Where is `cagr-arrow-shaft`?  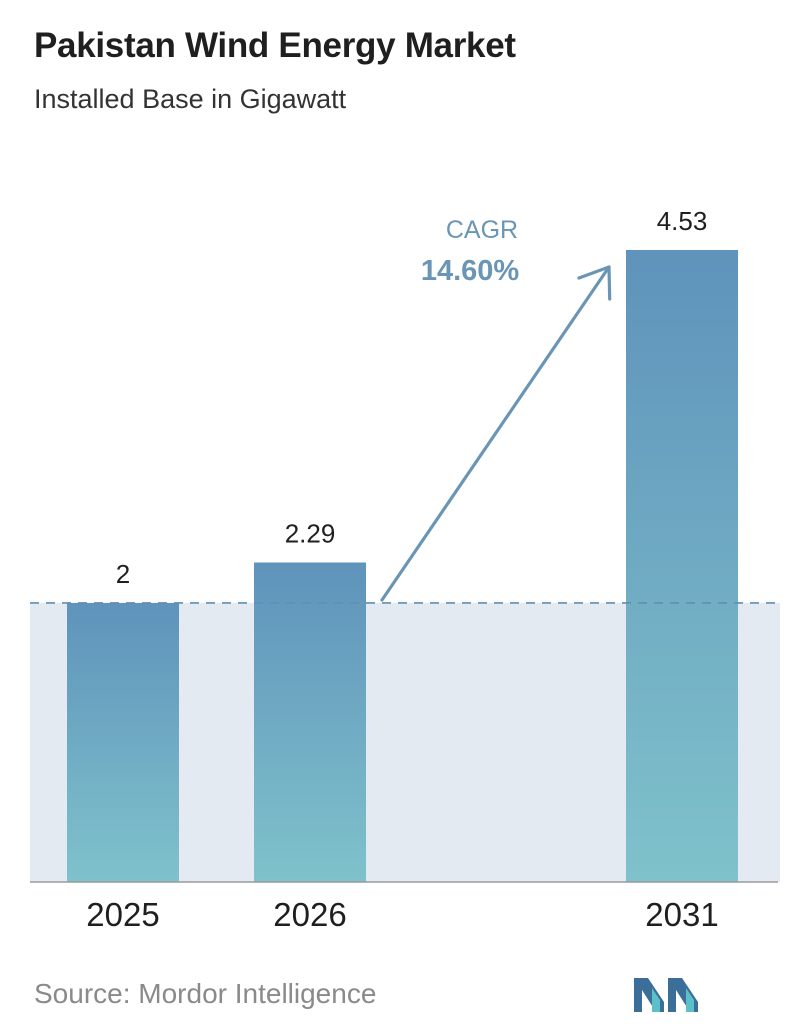 cagr-arrow-shaft is located at coordinates (495, 433).